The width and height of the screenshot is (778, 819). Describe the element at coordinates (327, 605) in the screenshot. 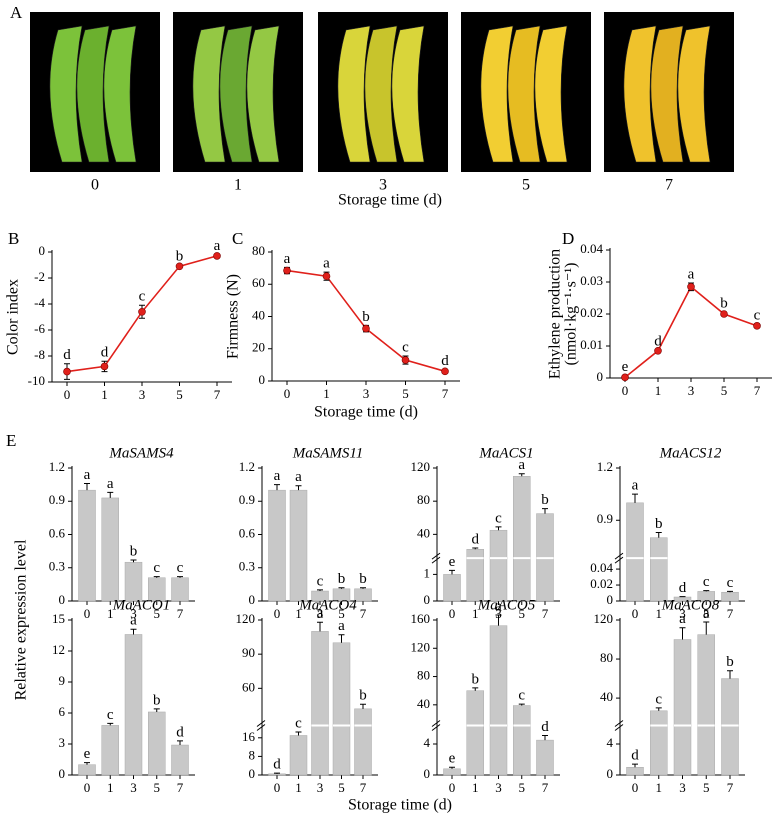

I see `chart-title: MaACO4` at that location.